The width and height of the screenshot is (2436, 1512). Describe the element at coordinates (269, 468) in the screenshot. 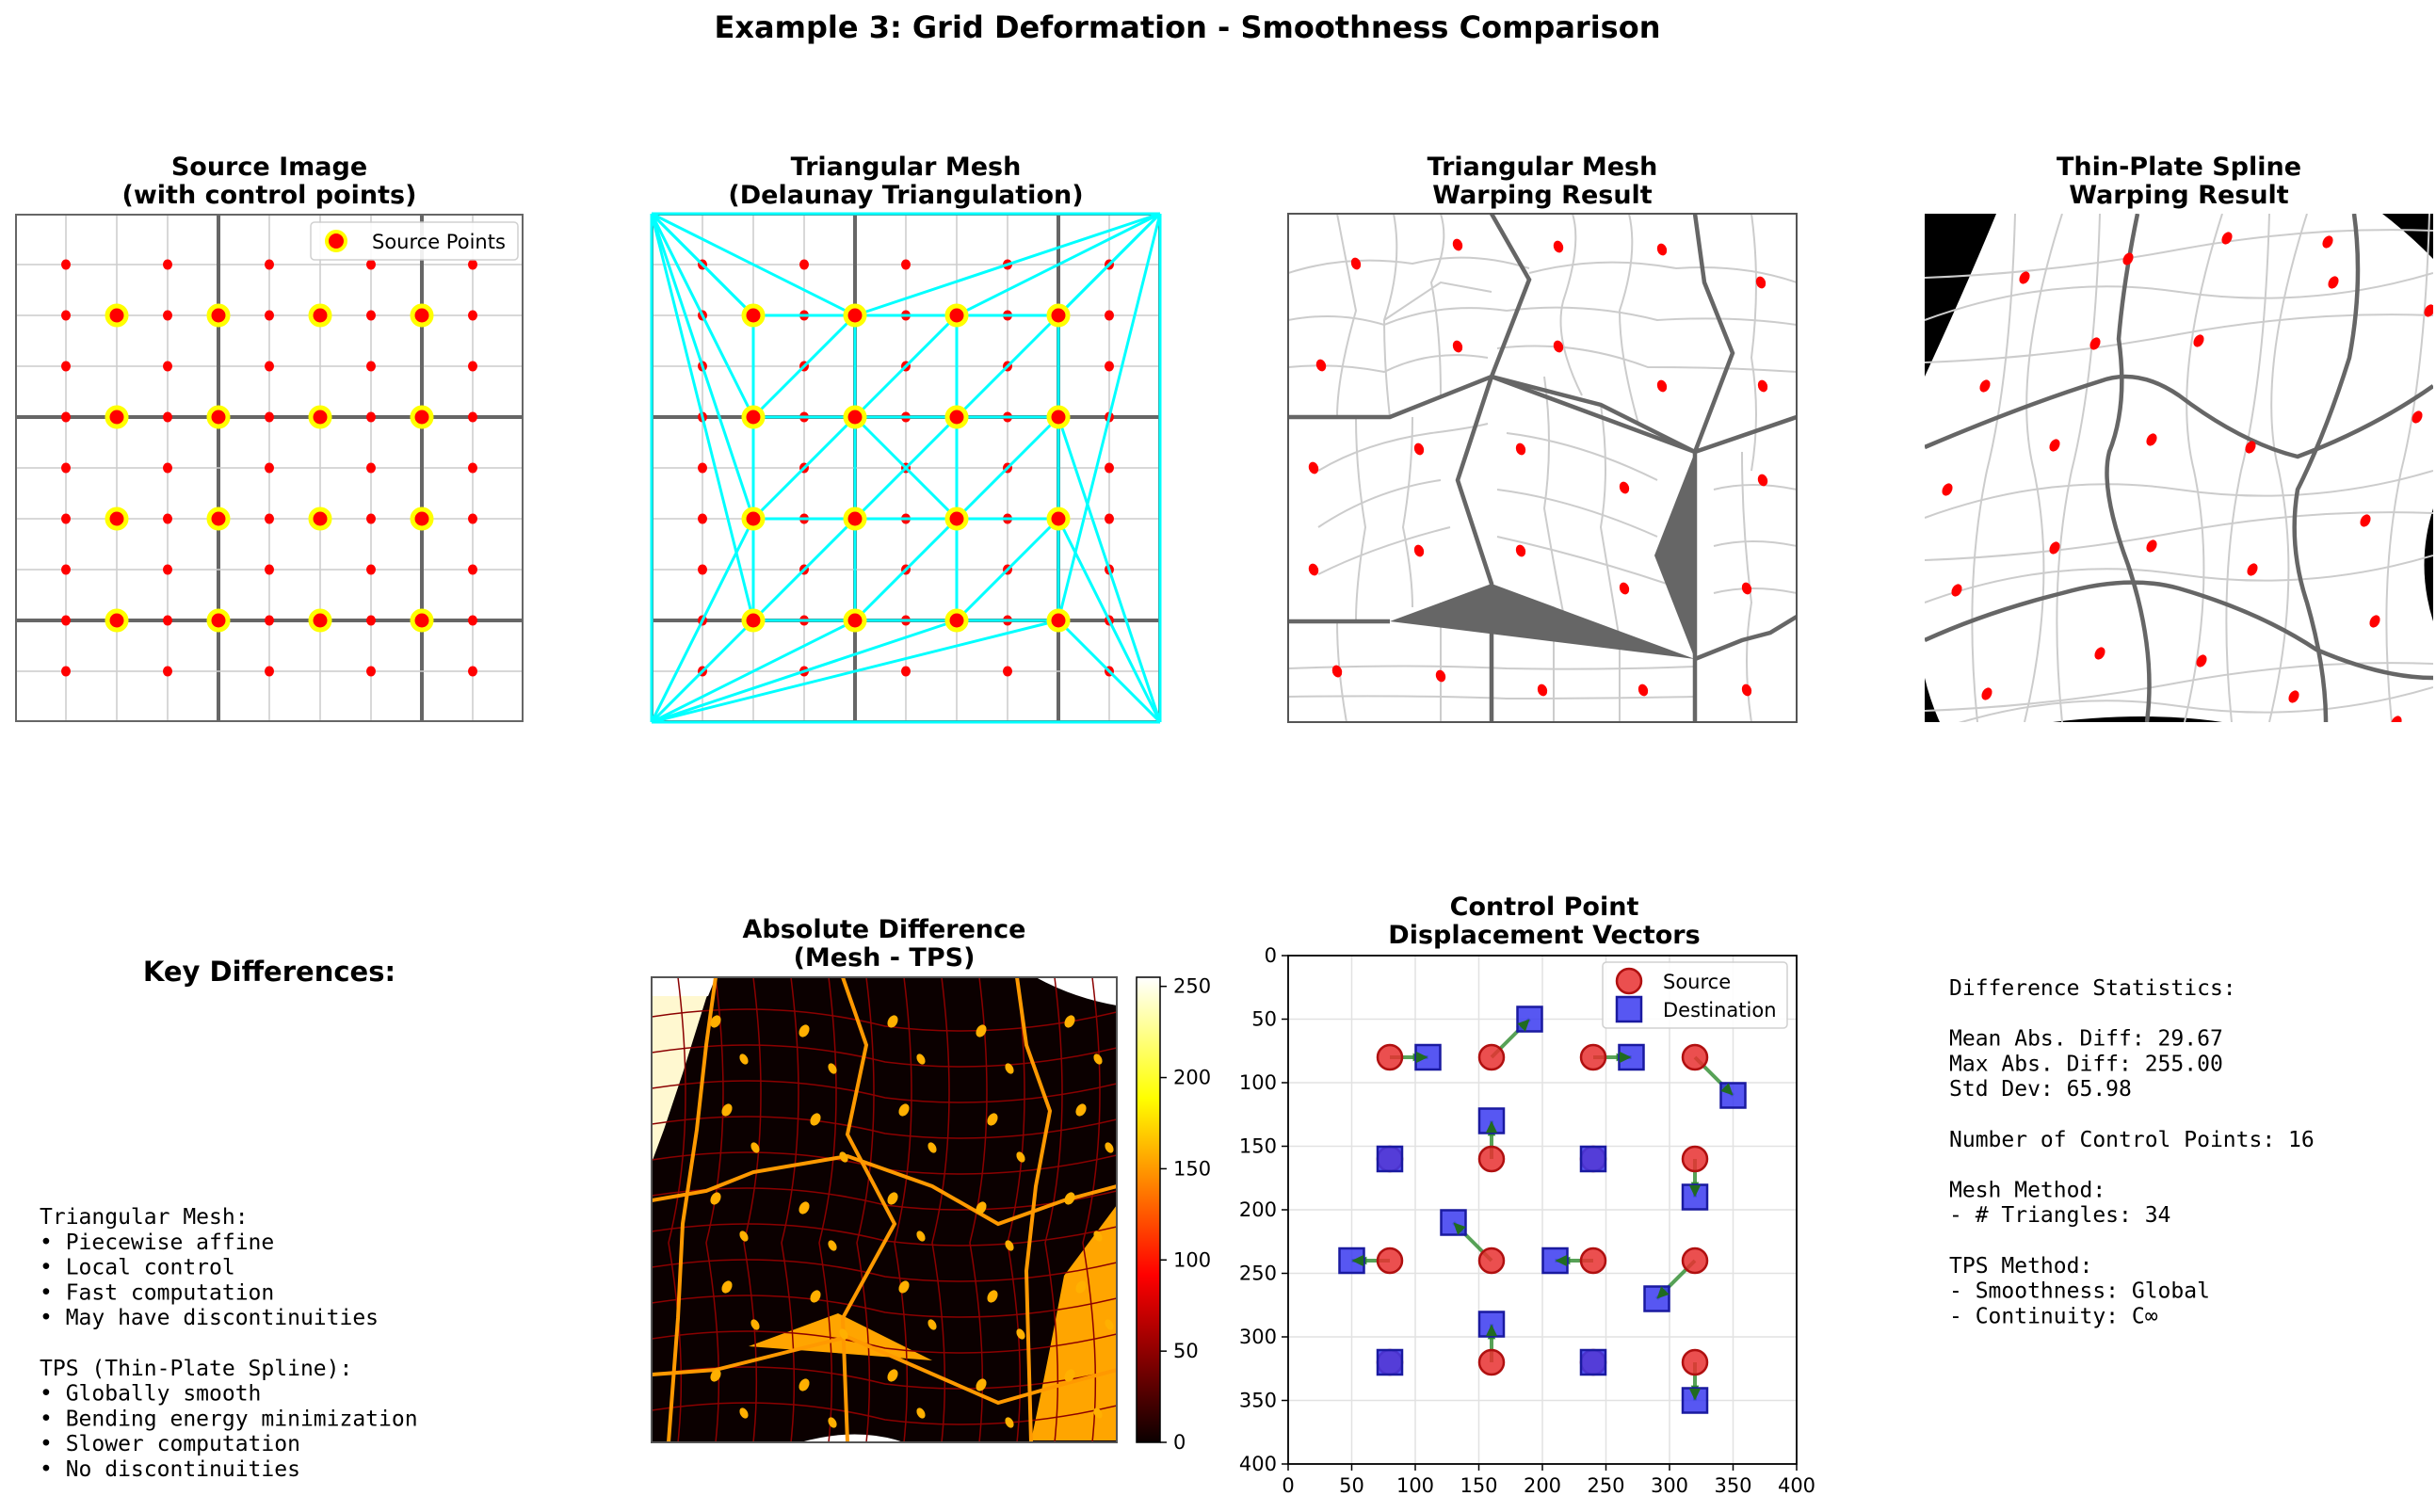

I see `source-small-points` at that location.